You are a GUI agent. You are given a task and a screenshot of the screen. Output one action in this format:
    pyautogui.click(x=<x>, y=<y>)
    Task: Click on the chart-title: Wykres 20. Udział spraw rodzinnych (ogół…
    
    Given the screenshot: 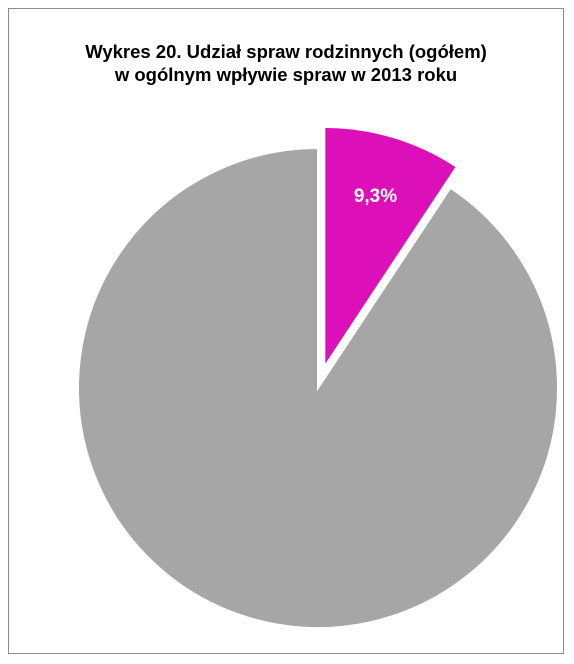 What is the action you would take?
    pyautogui.click(x=286, y=51)
    